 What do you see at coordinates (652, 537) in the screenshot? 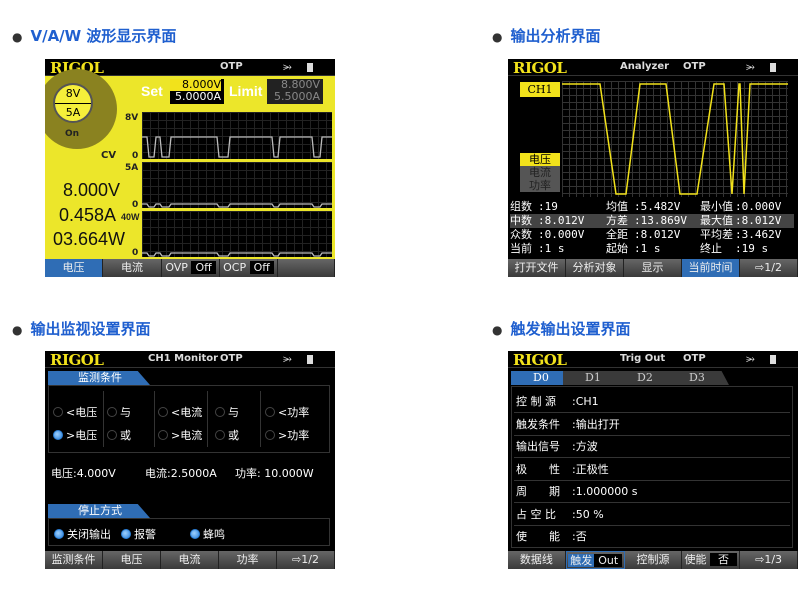
I see `trig-row: 使 能:否` at bounding box center [652, 537].